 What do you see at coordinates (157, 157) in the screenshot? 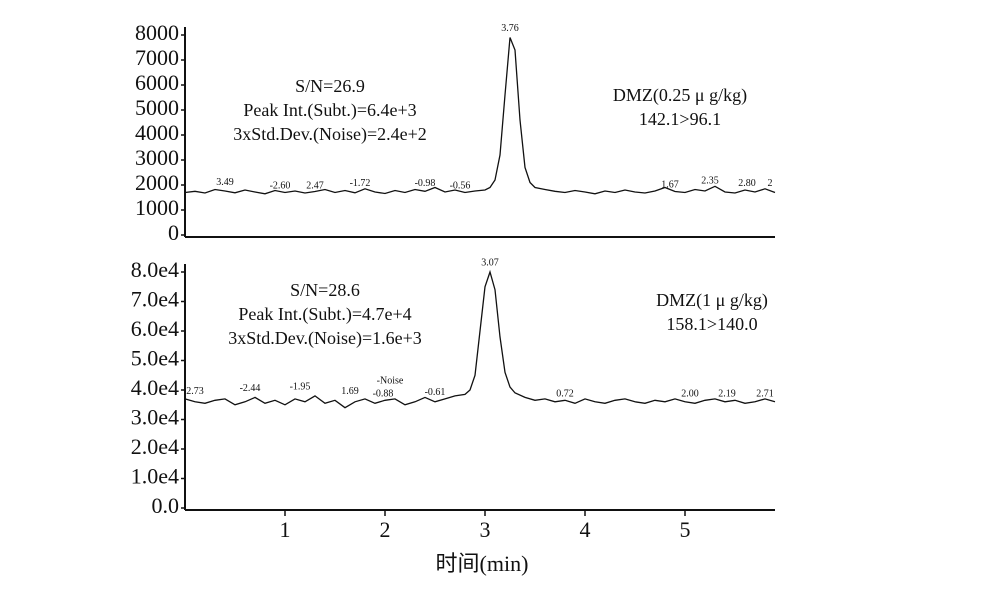
I see `y-tick-label: 3000` at bounding box center [157, 157].